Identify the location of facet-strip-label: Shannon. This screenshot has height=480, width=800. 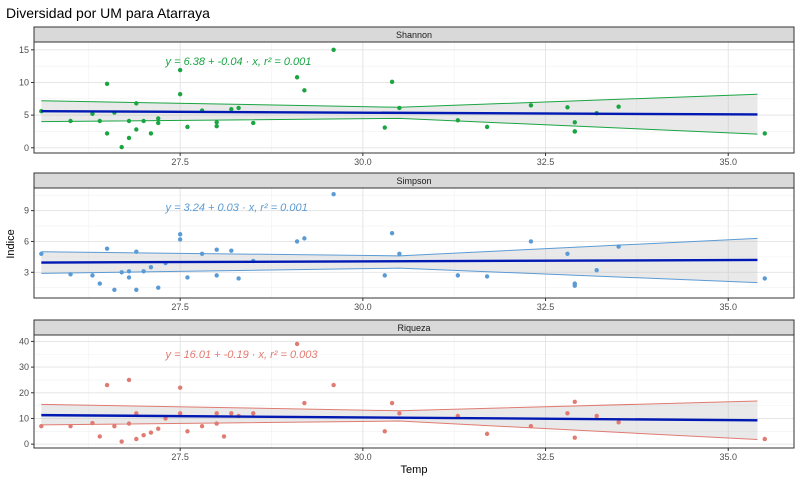
(414, 35).